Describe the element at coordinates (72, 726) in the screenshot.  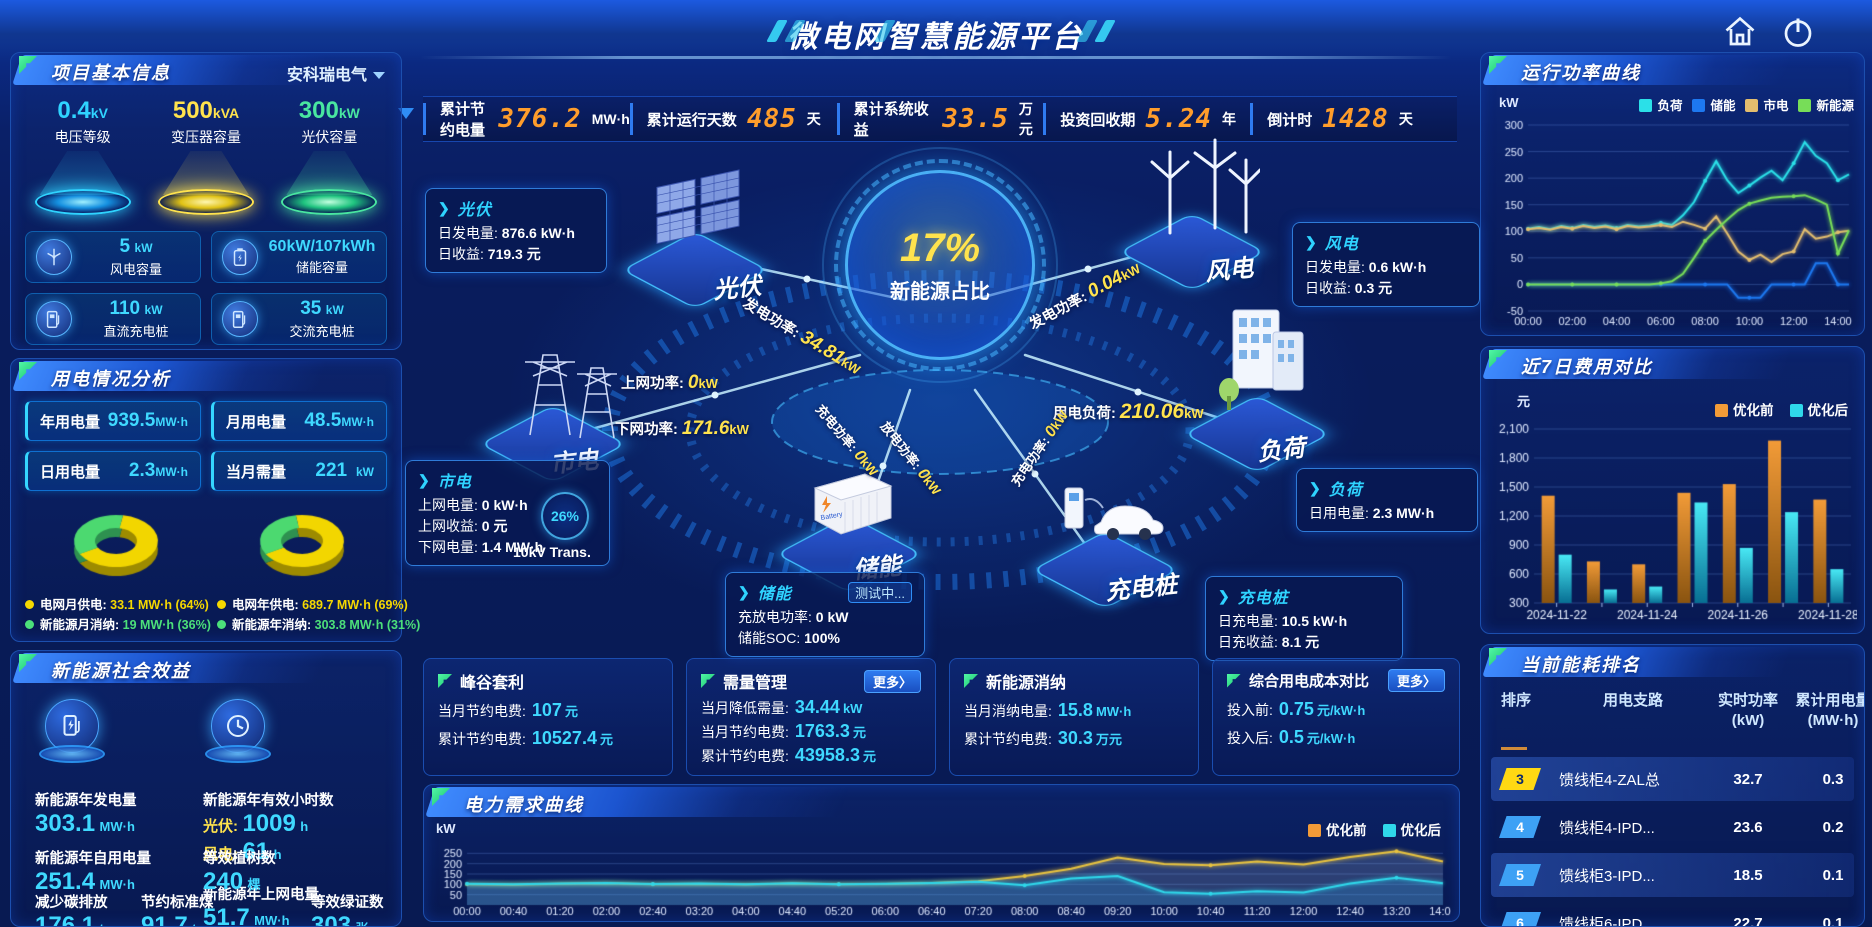
I see `charging-station-icon` at that location.